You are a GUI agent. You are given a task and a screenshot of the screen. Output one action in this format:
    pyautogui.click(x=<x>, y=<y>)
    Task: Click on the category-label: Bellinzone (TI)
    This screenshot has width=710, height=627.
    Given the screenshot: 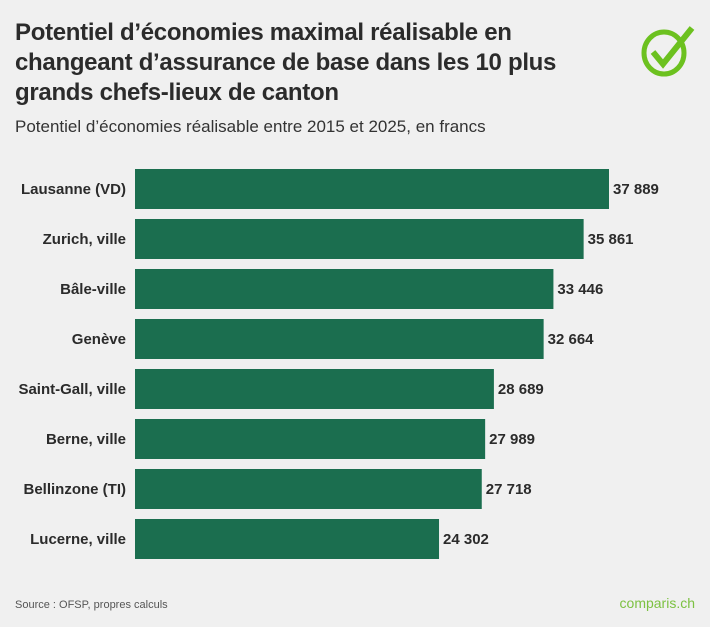 What is the action you would take?
    pyautogui.click(x=75, y=489)
    